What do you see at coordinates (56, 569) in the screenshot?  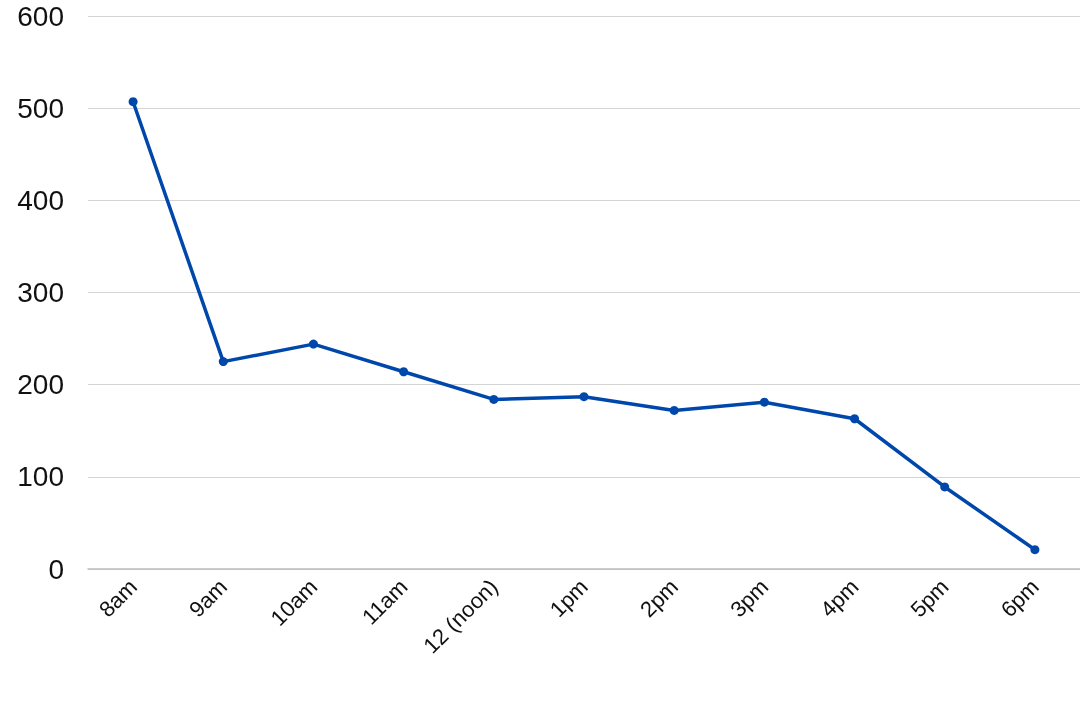 I see `y-tick-label: 0` at bounding box center [56, 569].